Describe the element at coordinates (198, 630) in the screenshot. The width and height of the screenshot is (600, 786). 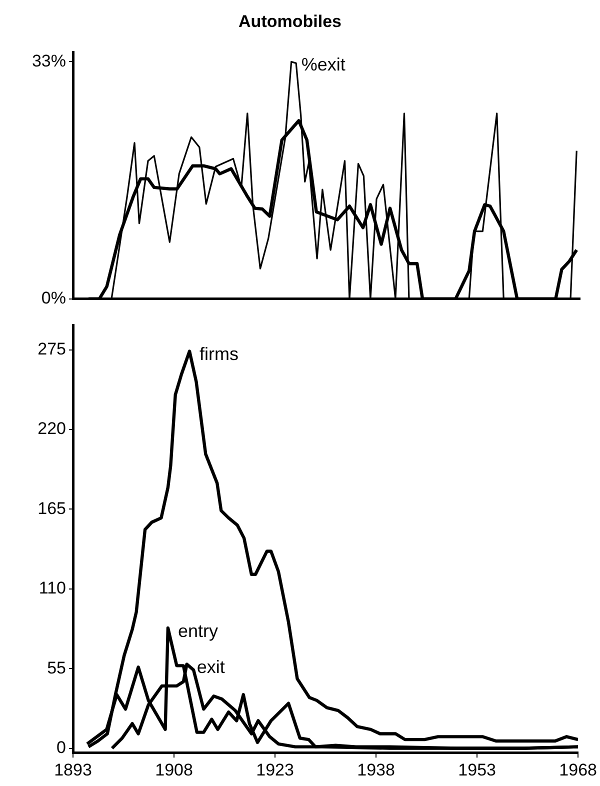
I see `series-label: entry` at that location.